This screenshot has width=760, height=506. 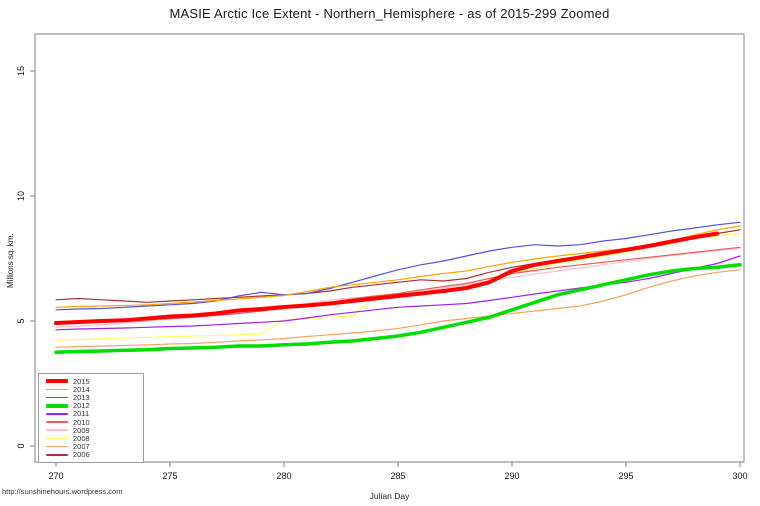 I want to click on x-tick-label: 270, so click(x=55, y=476).